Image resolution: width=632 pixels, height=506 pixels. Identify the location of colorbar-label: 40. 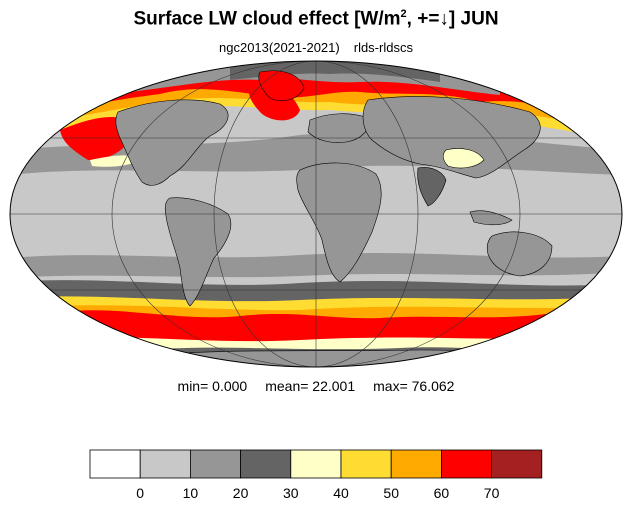
(341, 493).